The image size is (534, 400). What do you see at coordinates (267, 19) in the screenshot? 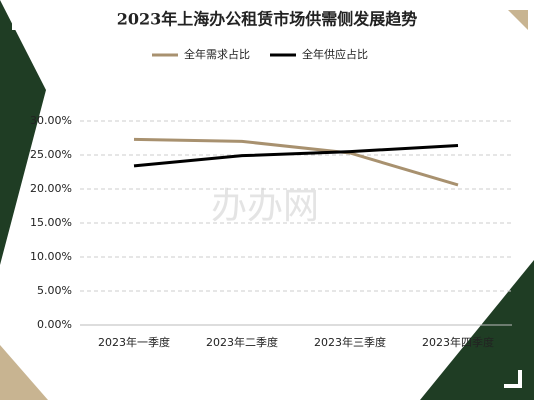
I see `chart-title: 2023年上海办公租赁市场供需侧发展趋势` at bounding box center [267, 19].